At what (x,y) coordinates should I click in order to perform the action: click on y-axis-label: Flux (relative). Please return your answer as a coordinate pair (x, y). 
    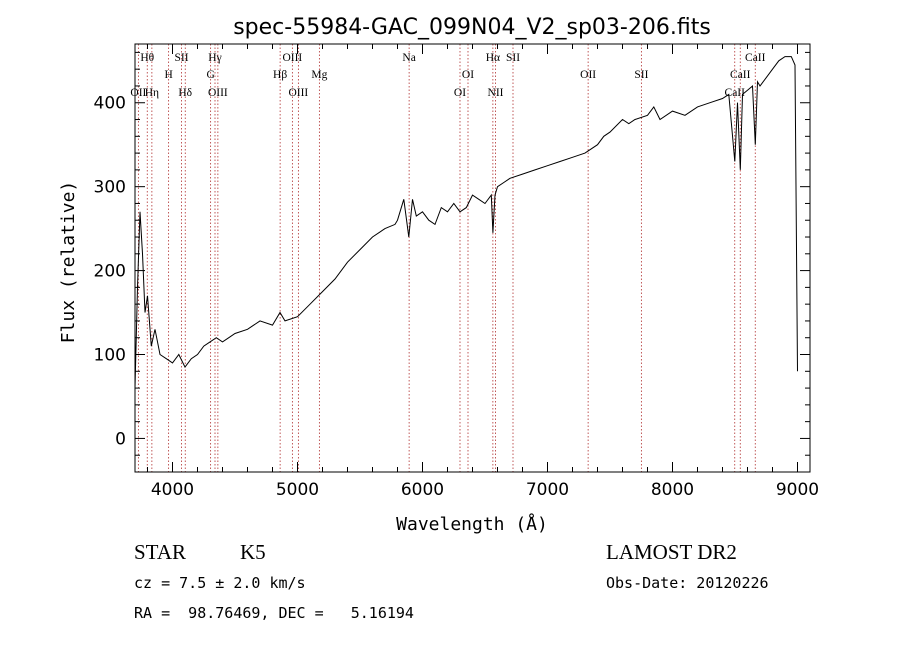
    Looking at the image, I should click on (68, 262).